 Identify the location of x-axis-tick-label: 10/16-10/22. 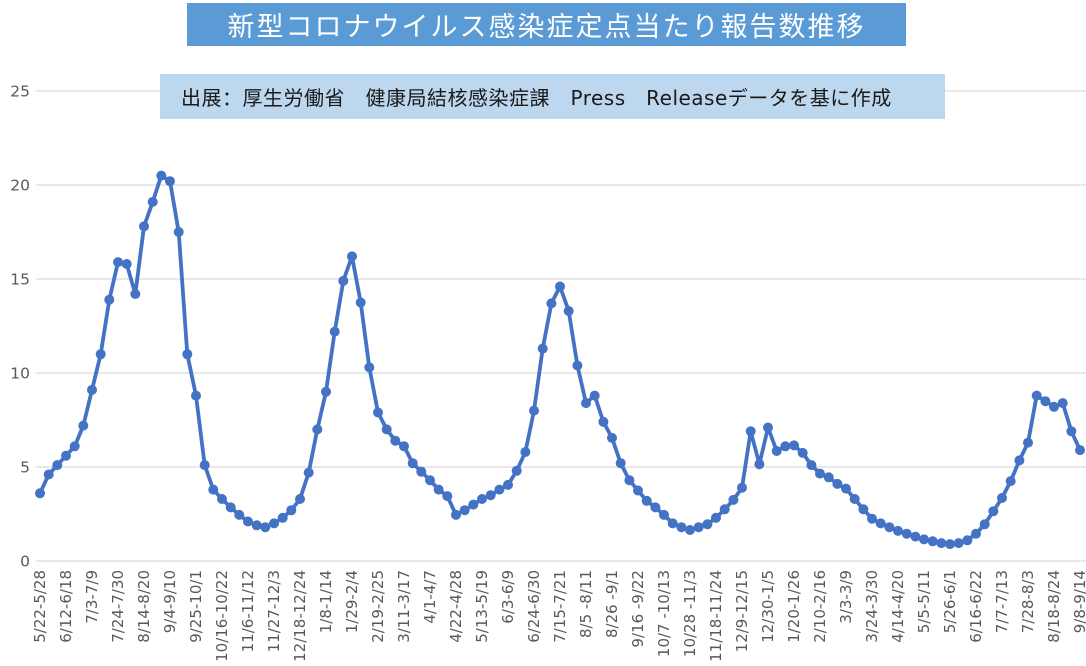
(222, 616).